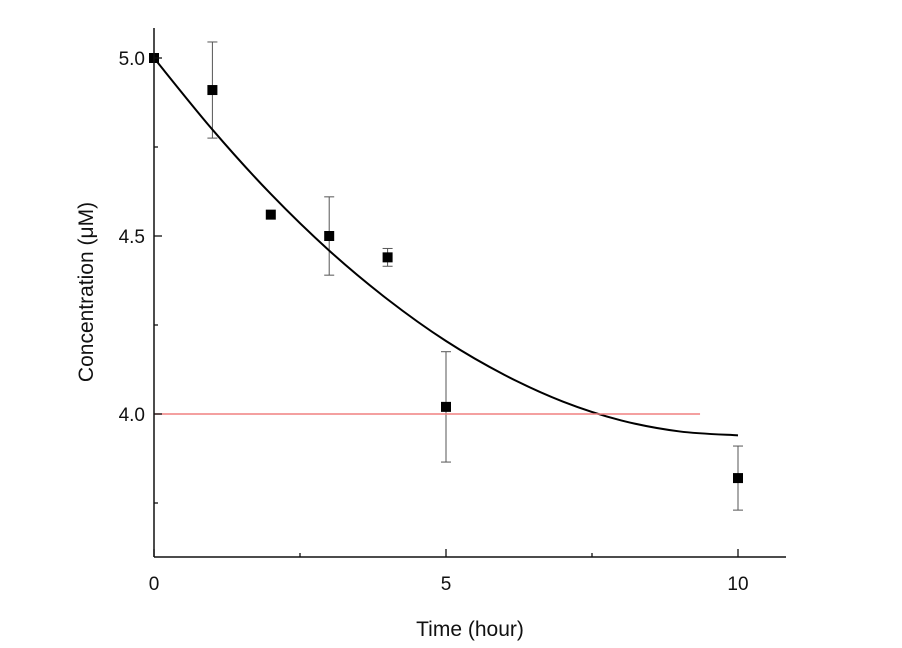 Image resolution: width=902 pixels, height=648 pixels. I want to click on x-tick-label: 5, so click(446, 584).